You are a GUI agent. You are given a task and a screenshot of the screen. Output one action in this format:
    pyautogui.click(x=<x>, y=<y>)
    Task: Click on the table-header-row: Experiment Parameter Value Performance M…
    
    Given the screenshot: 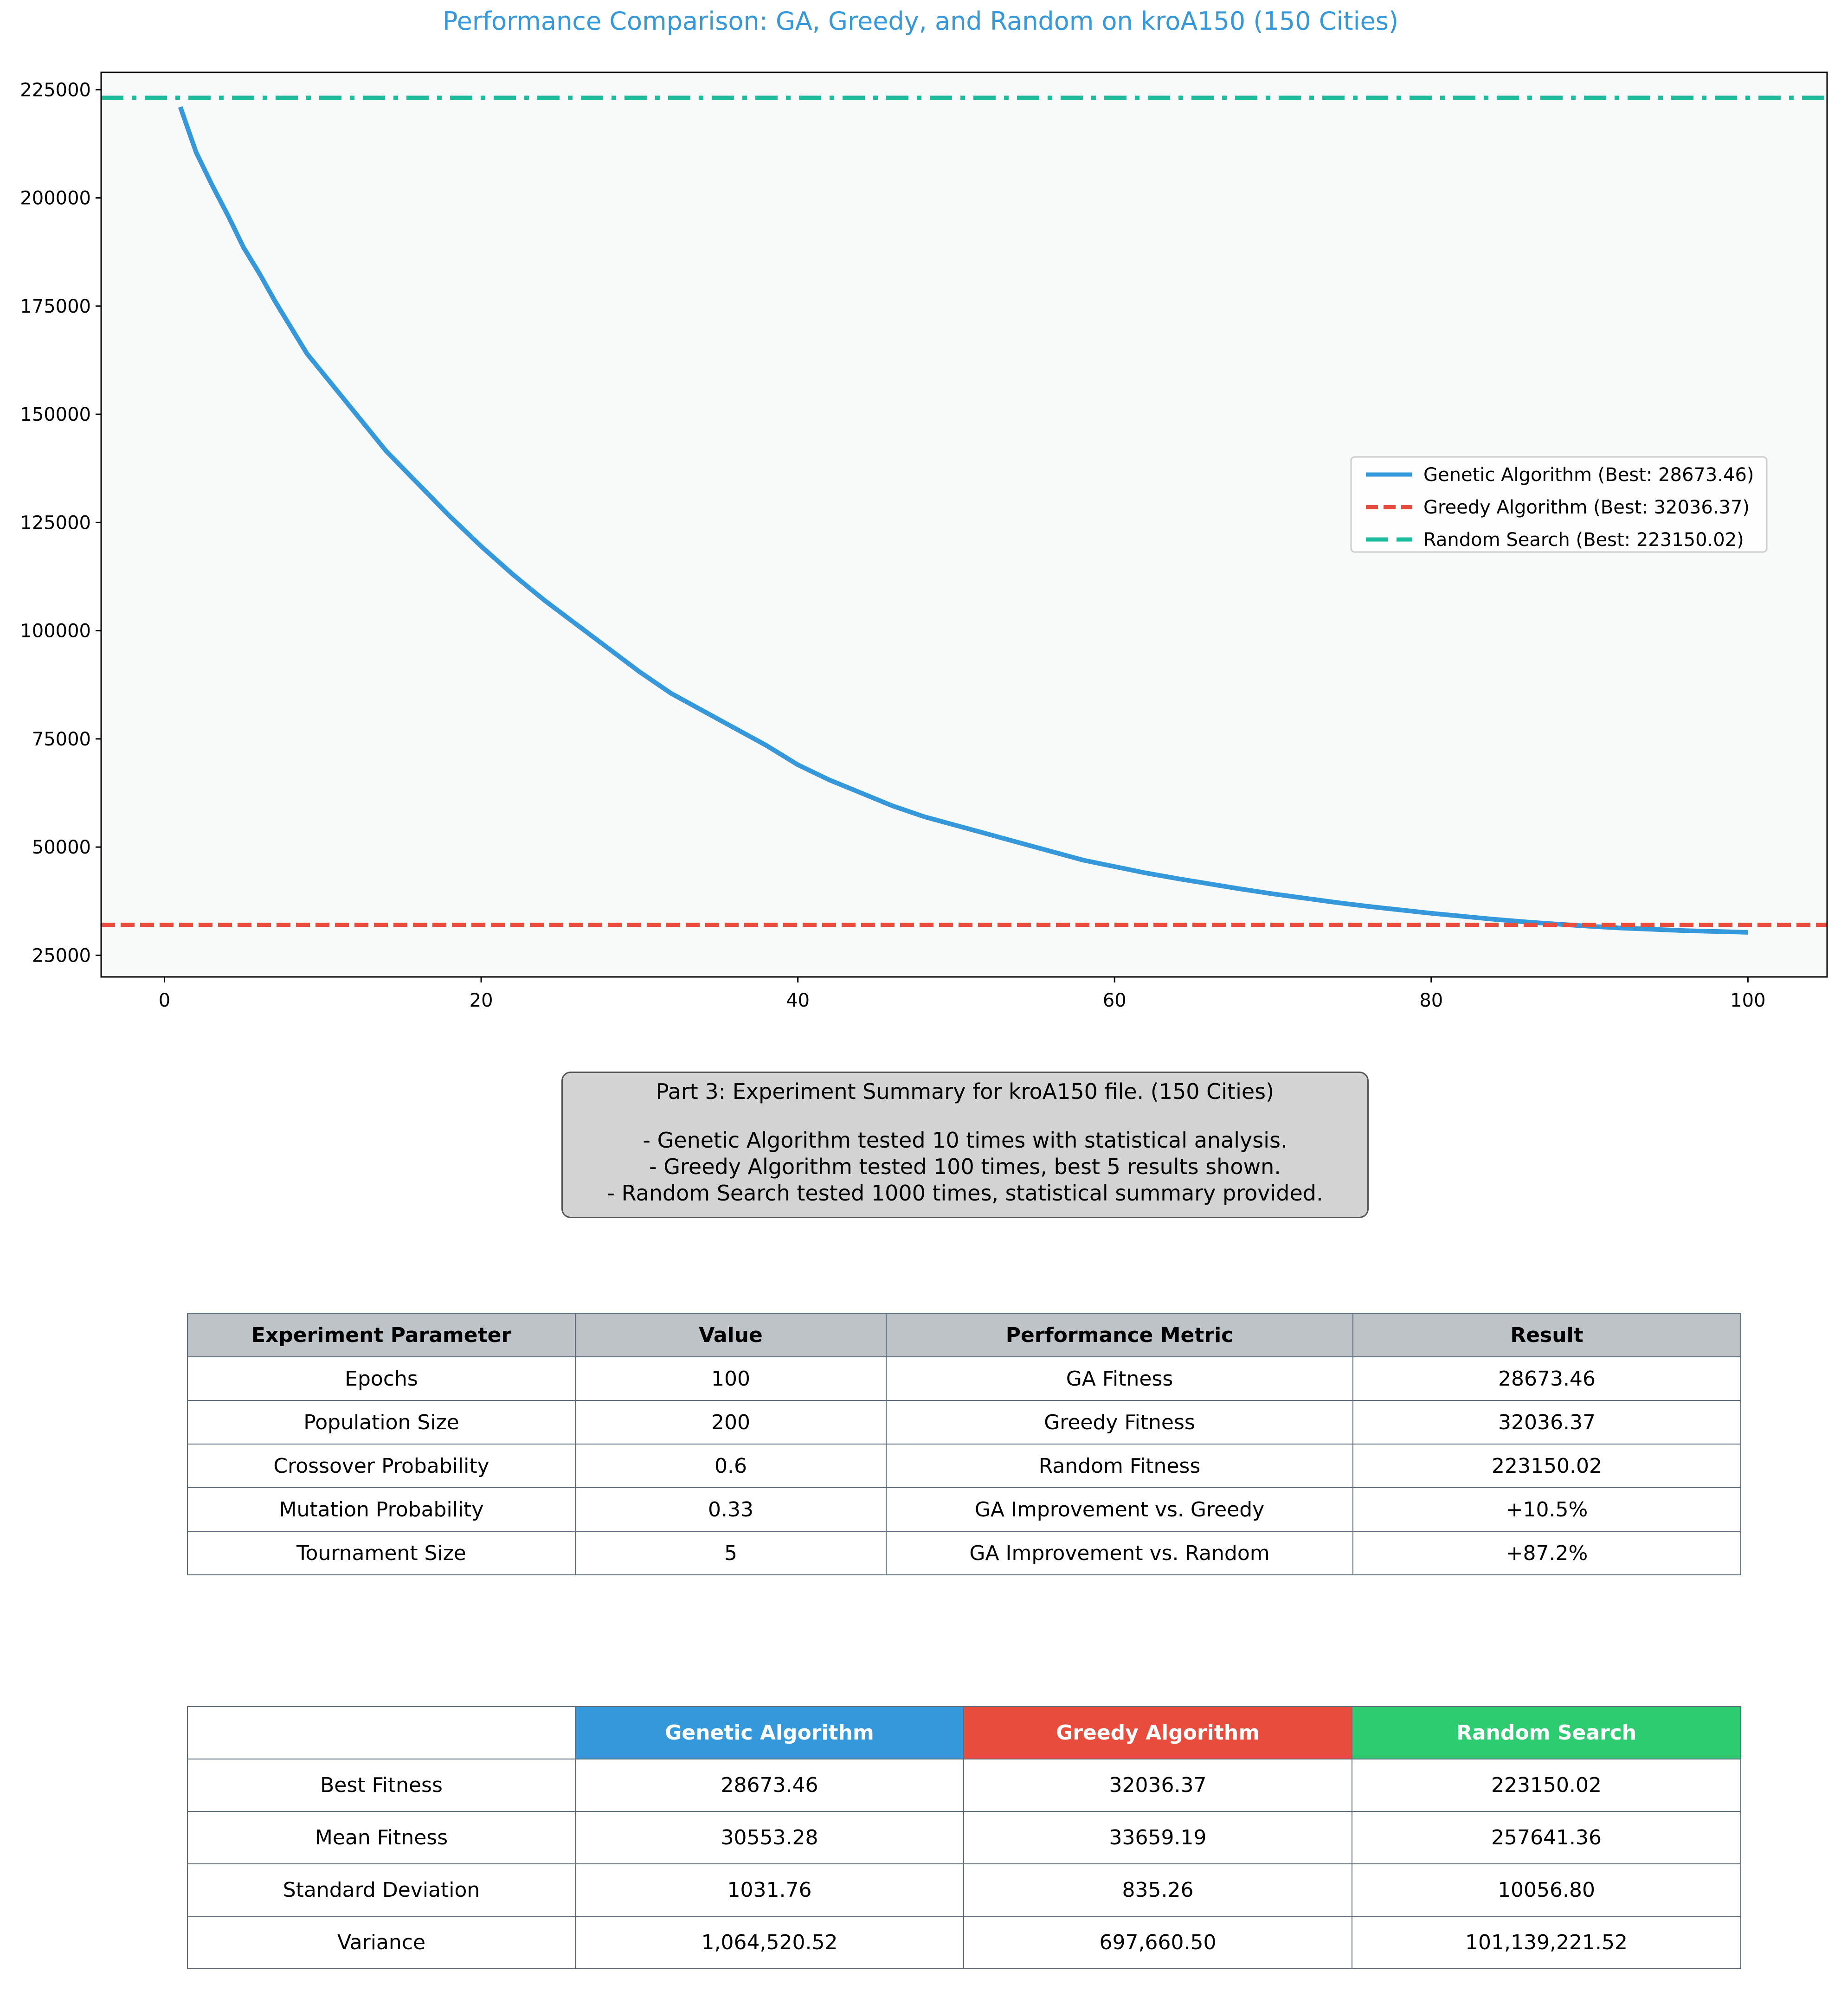 What is the action you would take?
    pyautogui.click(x=964, y=1335)
    